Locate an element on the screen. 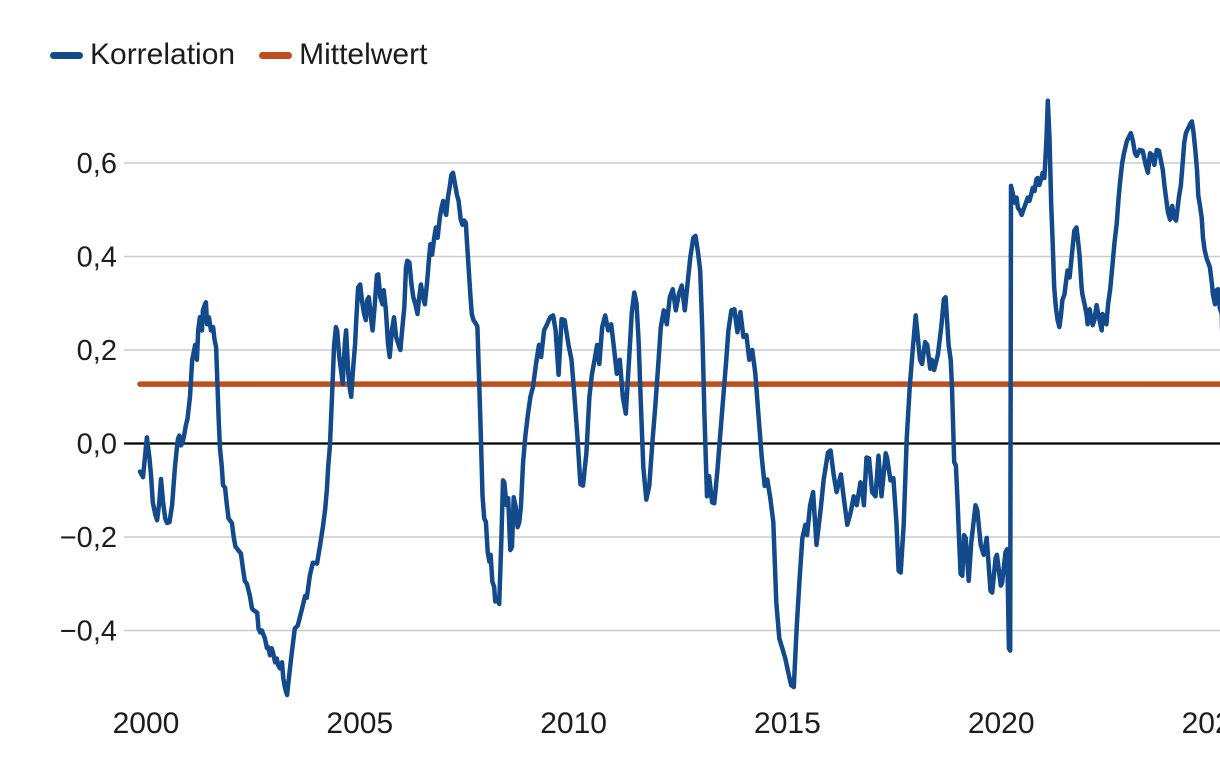 The image size is (1220, 776). x-tick-label: 2000 is located at coordinates (146, 723).